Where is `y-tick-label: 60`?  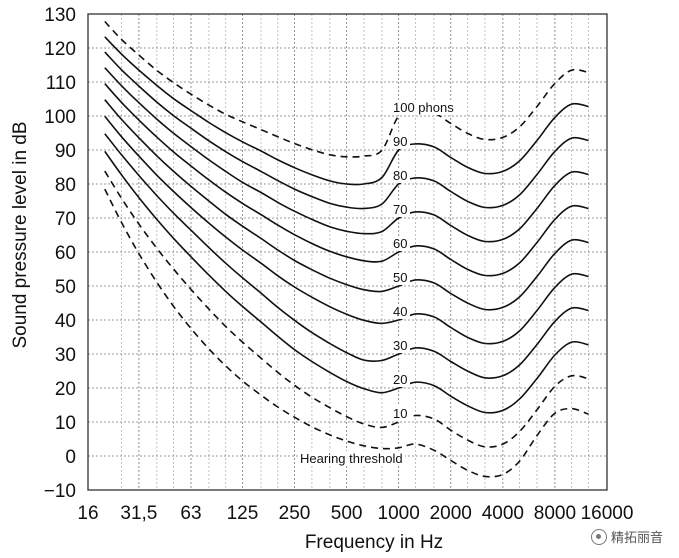 y-tick-label: 60 is located at coordinates (65, 253).